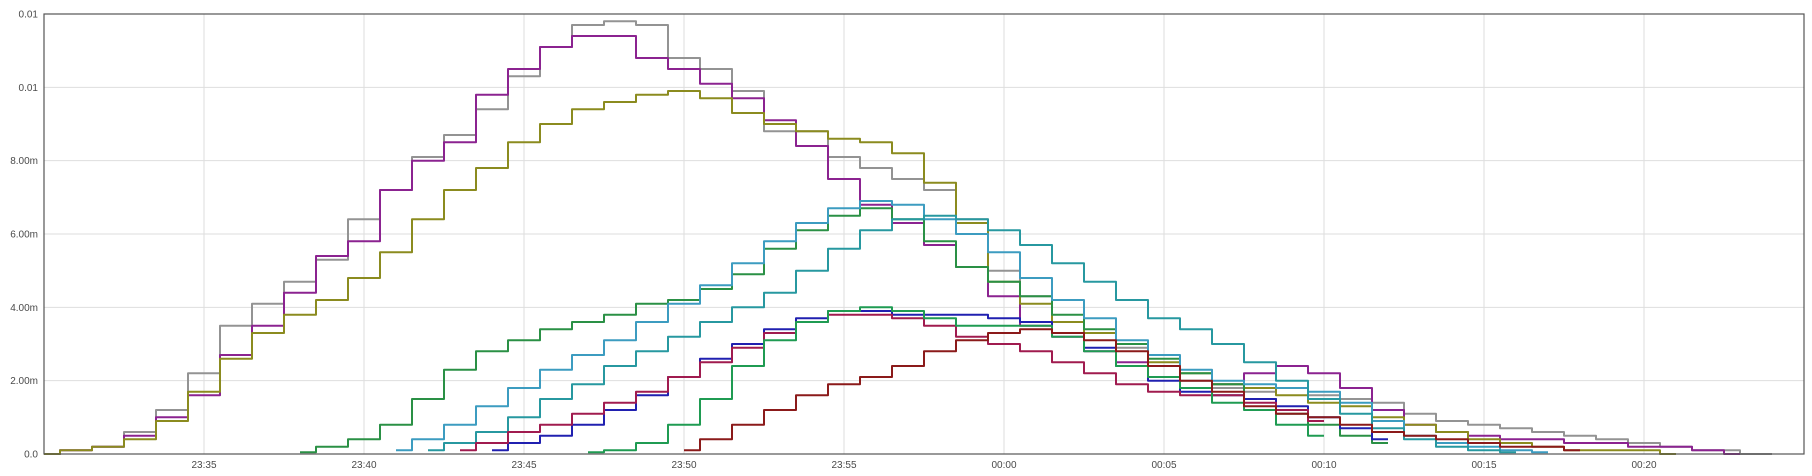  I want to click on x-tick-label: 00:20, so click(1643, 465).